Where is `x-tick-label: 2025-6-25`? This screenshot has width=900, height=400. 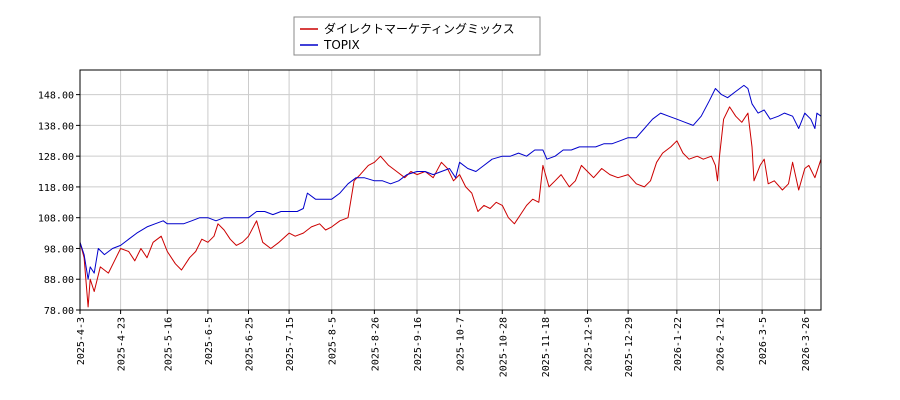 x-tick-label: 2025-6-25 is located at coordinates (250, 344).